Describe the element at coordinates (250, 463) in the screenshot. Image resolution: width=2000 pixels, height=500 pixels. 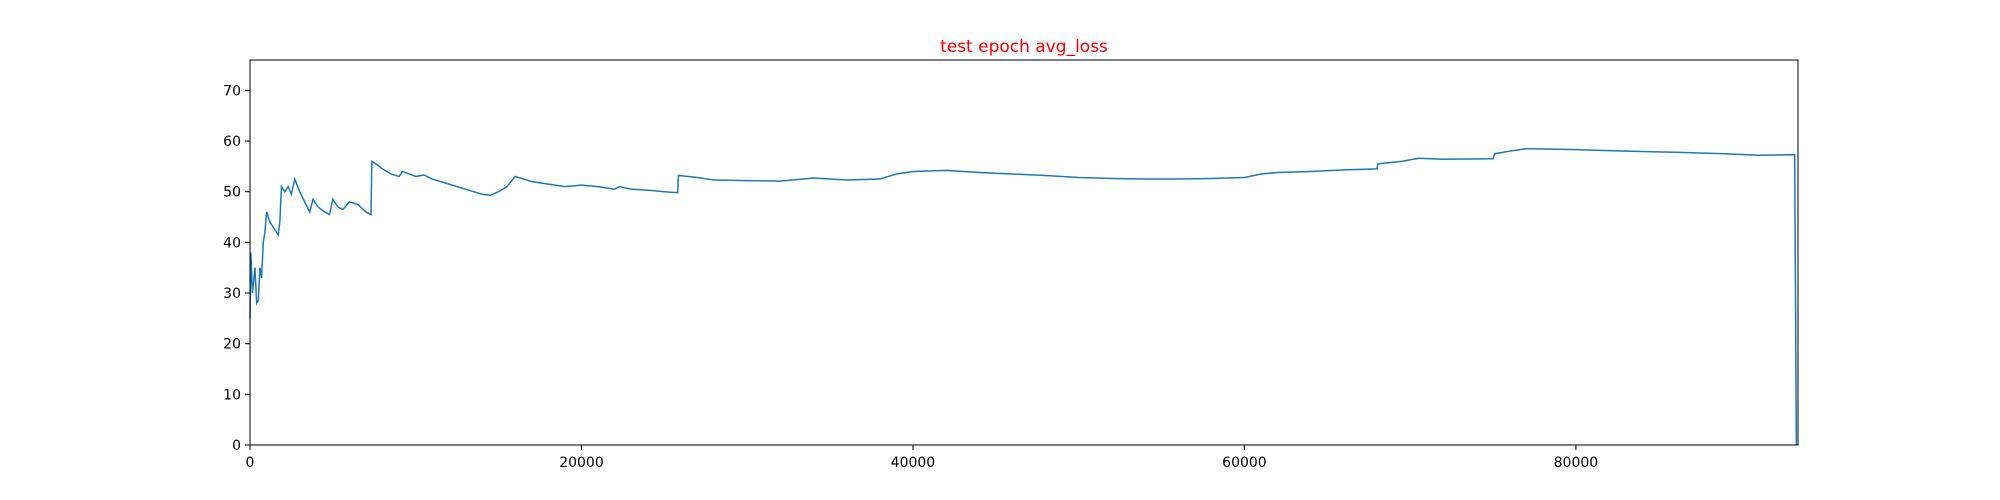
I see `x-tick-label: 0` at that location.